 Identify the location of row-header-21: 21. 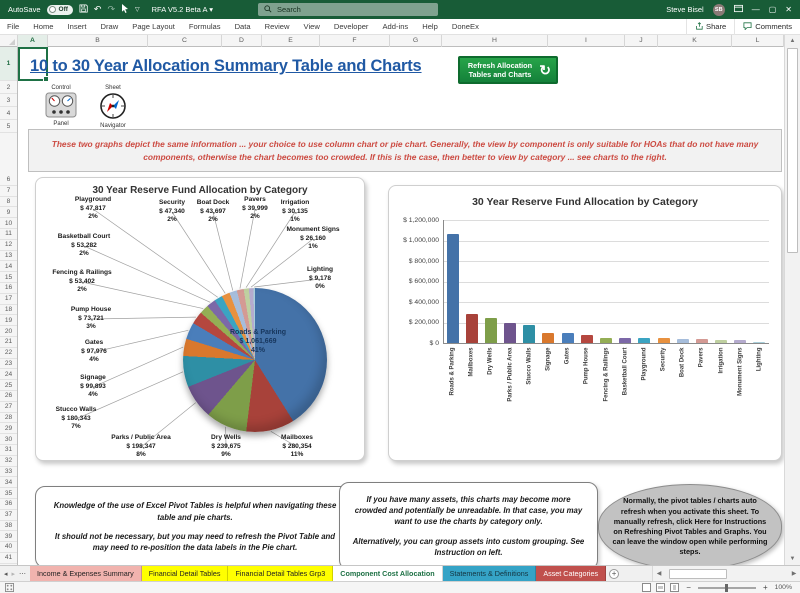
(8, 342).